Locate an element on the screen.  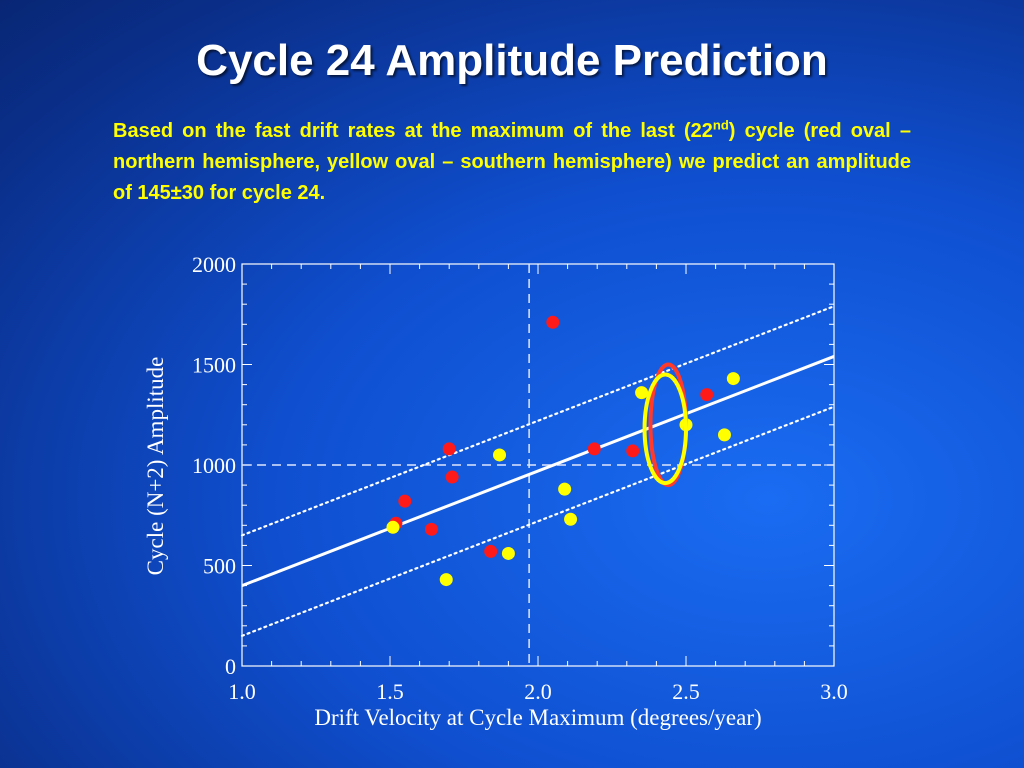
caption-superscript: nd is located at coordinates (720, 125).